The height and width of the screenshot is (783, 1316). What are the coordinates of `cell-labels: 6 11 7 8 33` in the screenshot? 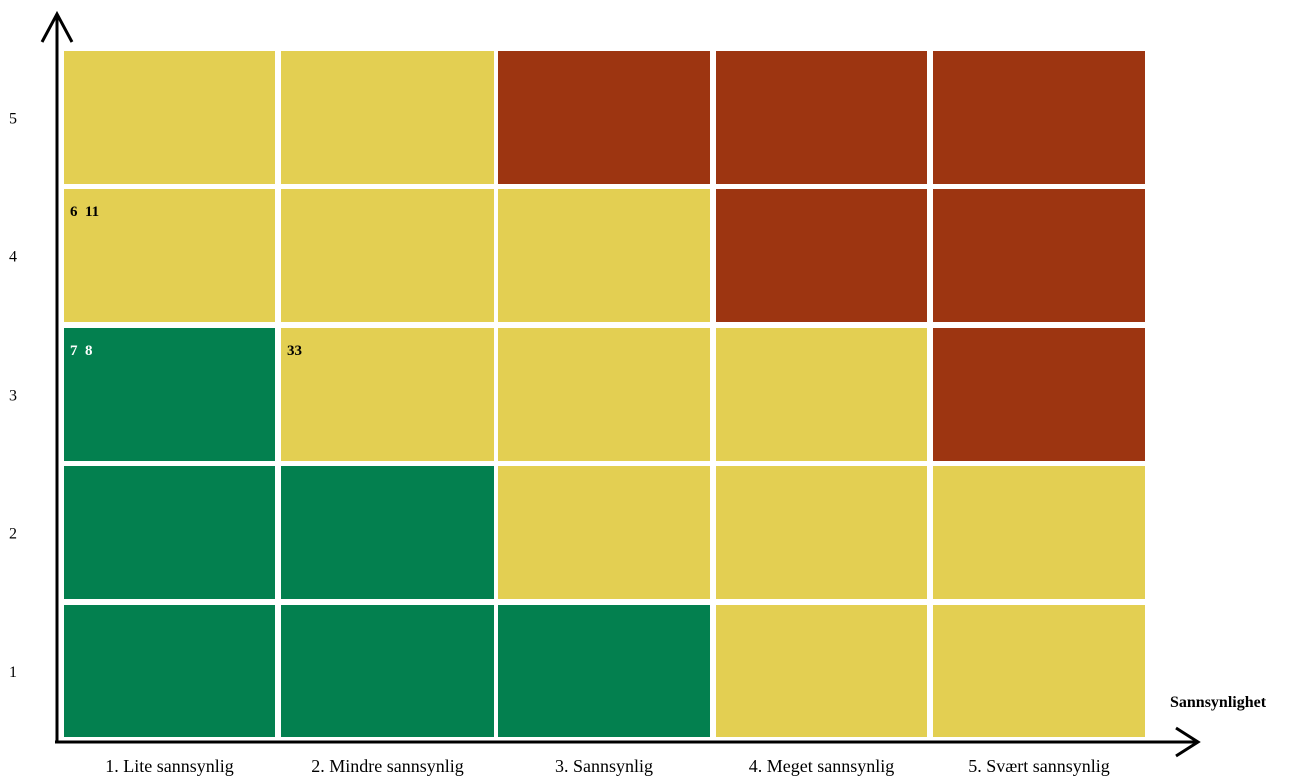 It's located at (186, 281).